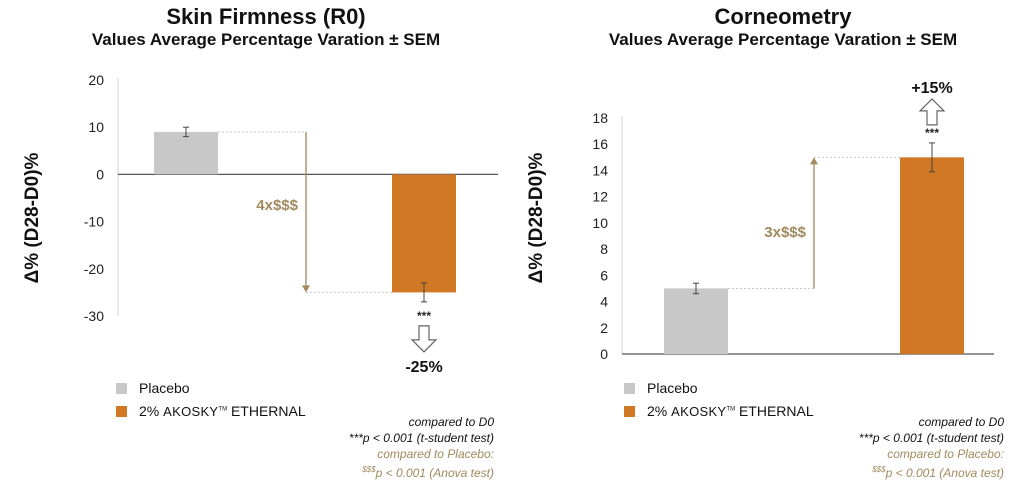 The width and height of the screenshot is (1024, 481). What do you see at coordinates (931, 88) in the screenshot?
I see `change-label: +15%` at bounding box center [931, 88].